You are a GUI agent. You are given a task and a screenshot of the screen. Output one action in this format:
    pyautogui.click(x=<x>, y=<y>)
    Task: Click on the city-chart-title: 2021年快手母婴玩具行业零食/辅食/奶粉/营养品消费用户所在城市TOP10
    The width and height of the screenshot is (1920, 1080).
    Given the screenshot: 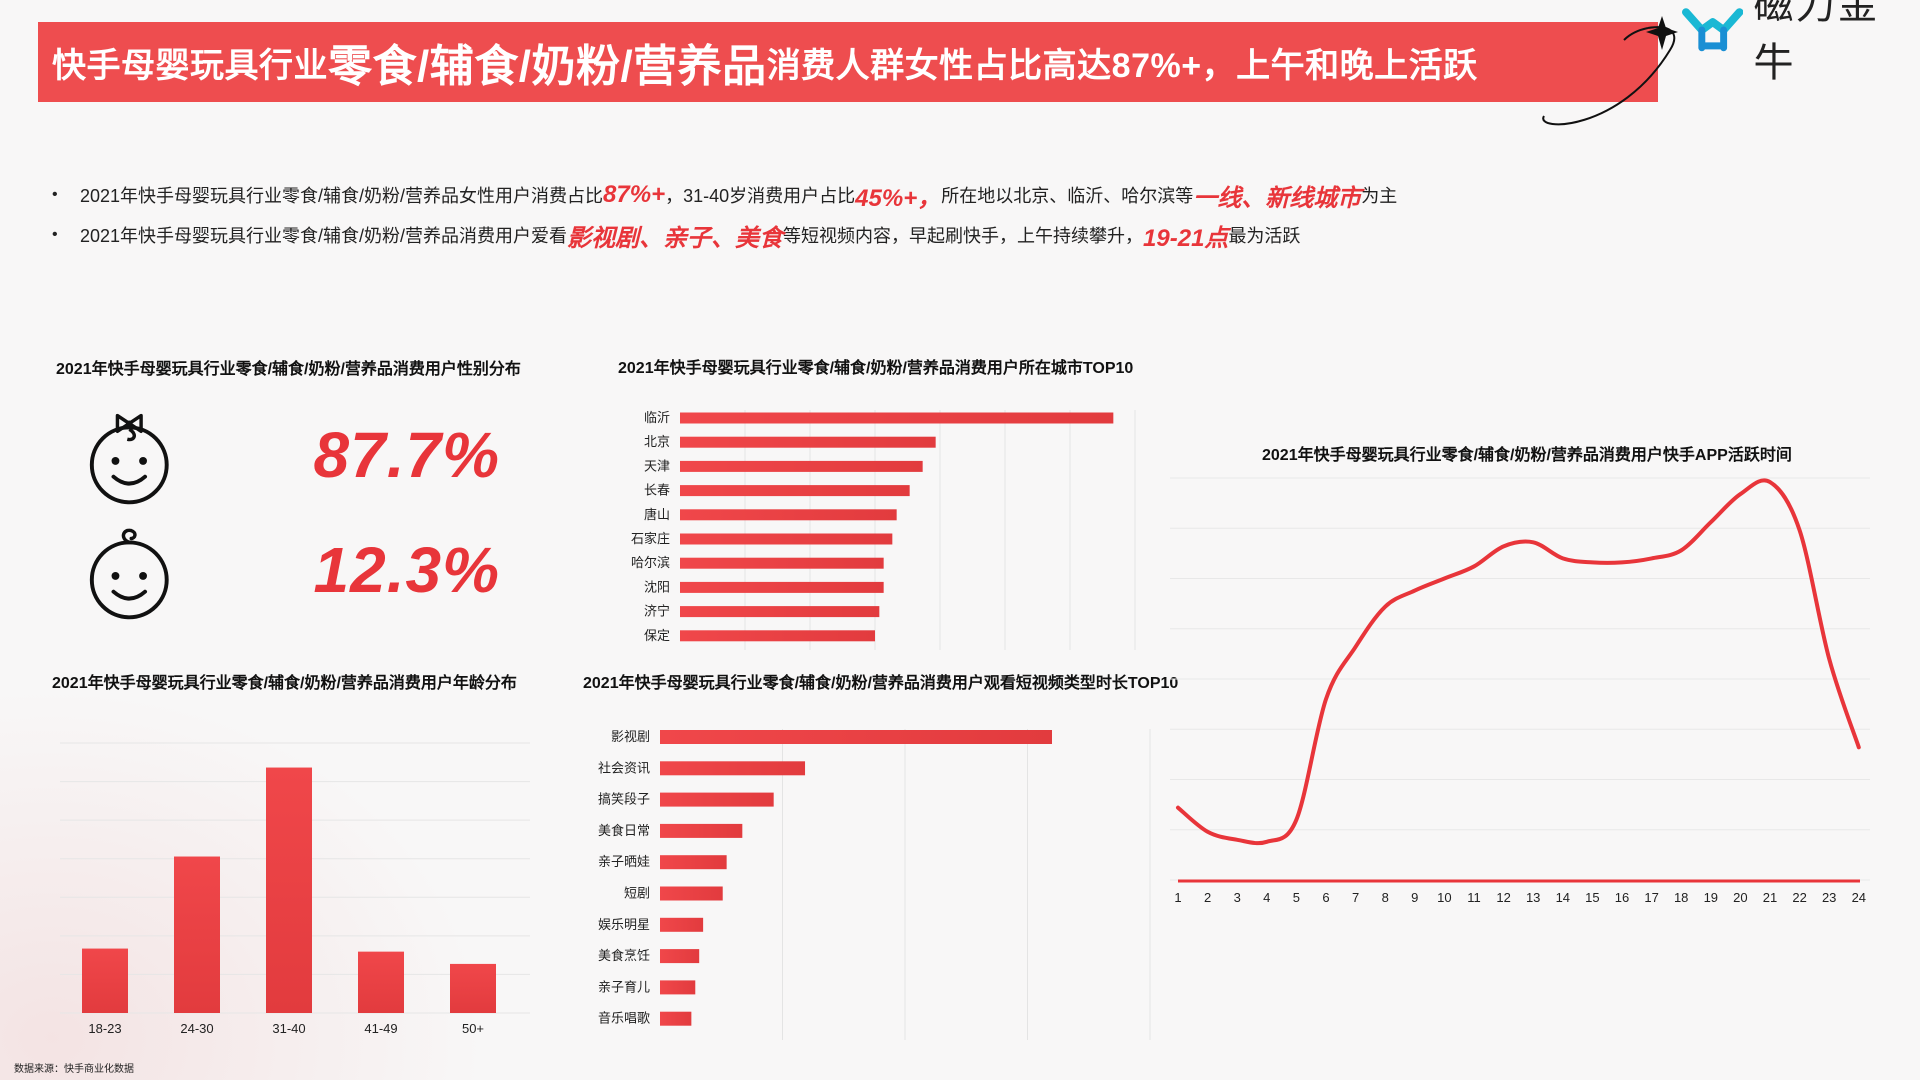 What is the action you would take?
    pyautogui.click(x=876, y=368)
    